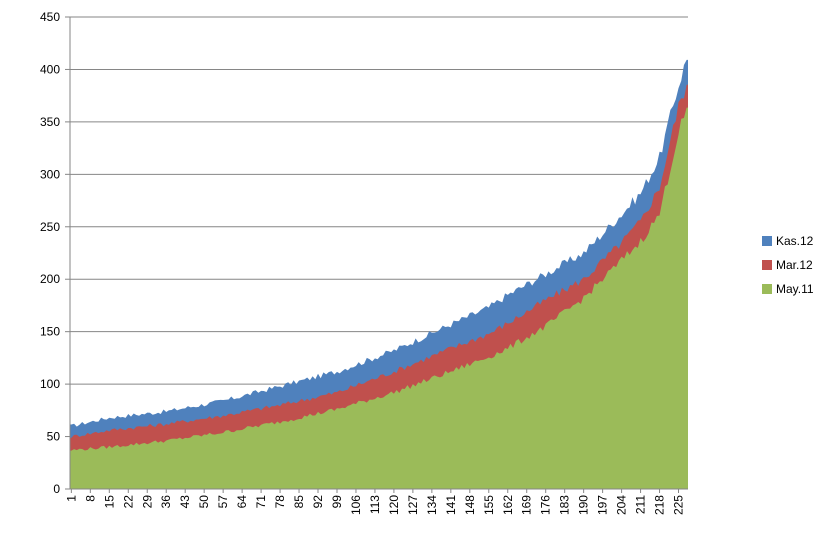 This screenshot has height=541, width=822. Describe the element at coordinates (337, 502) in the screenshot. I see `x-tick-label: 99` at that location.